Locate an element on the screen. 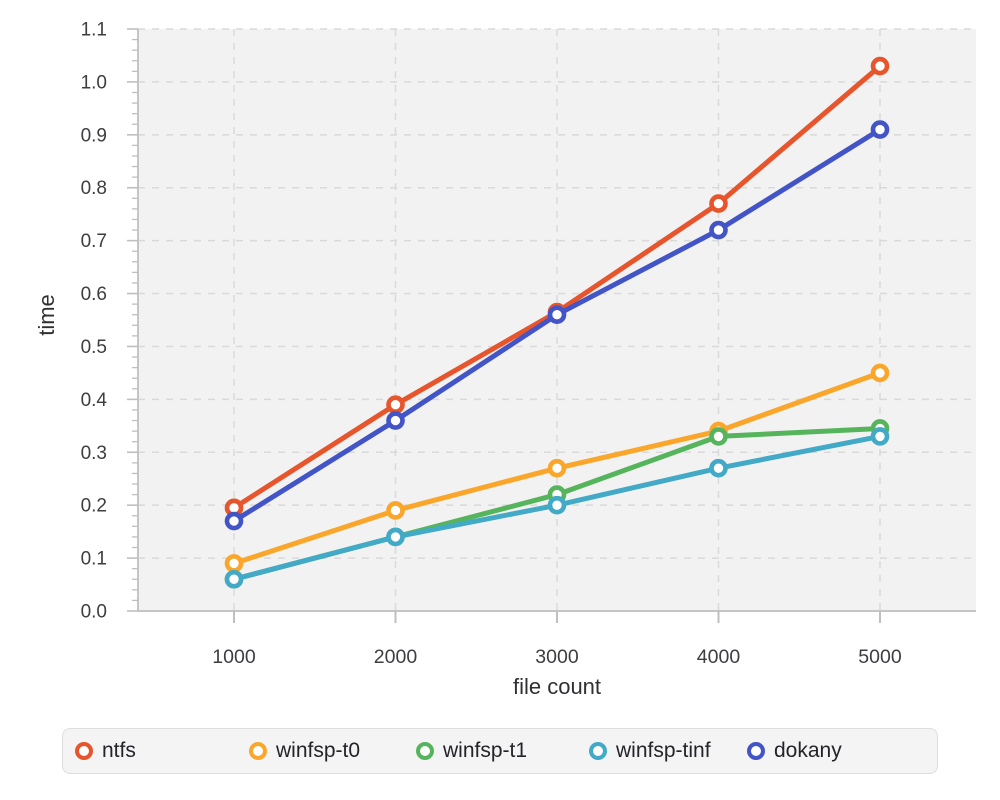  y-tick-label: 1.1 is located at coordinates (94, 30).